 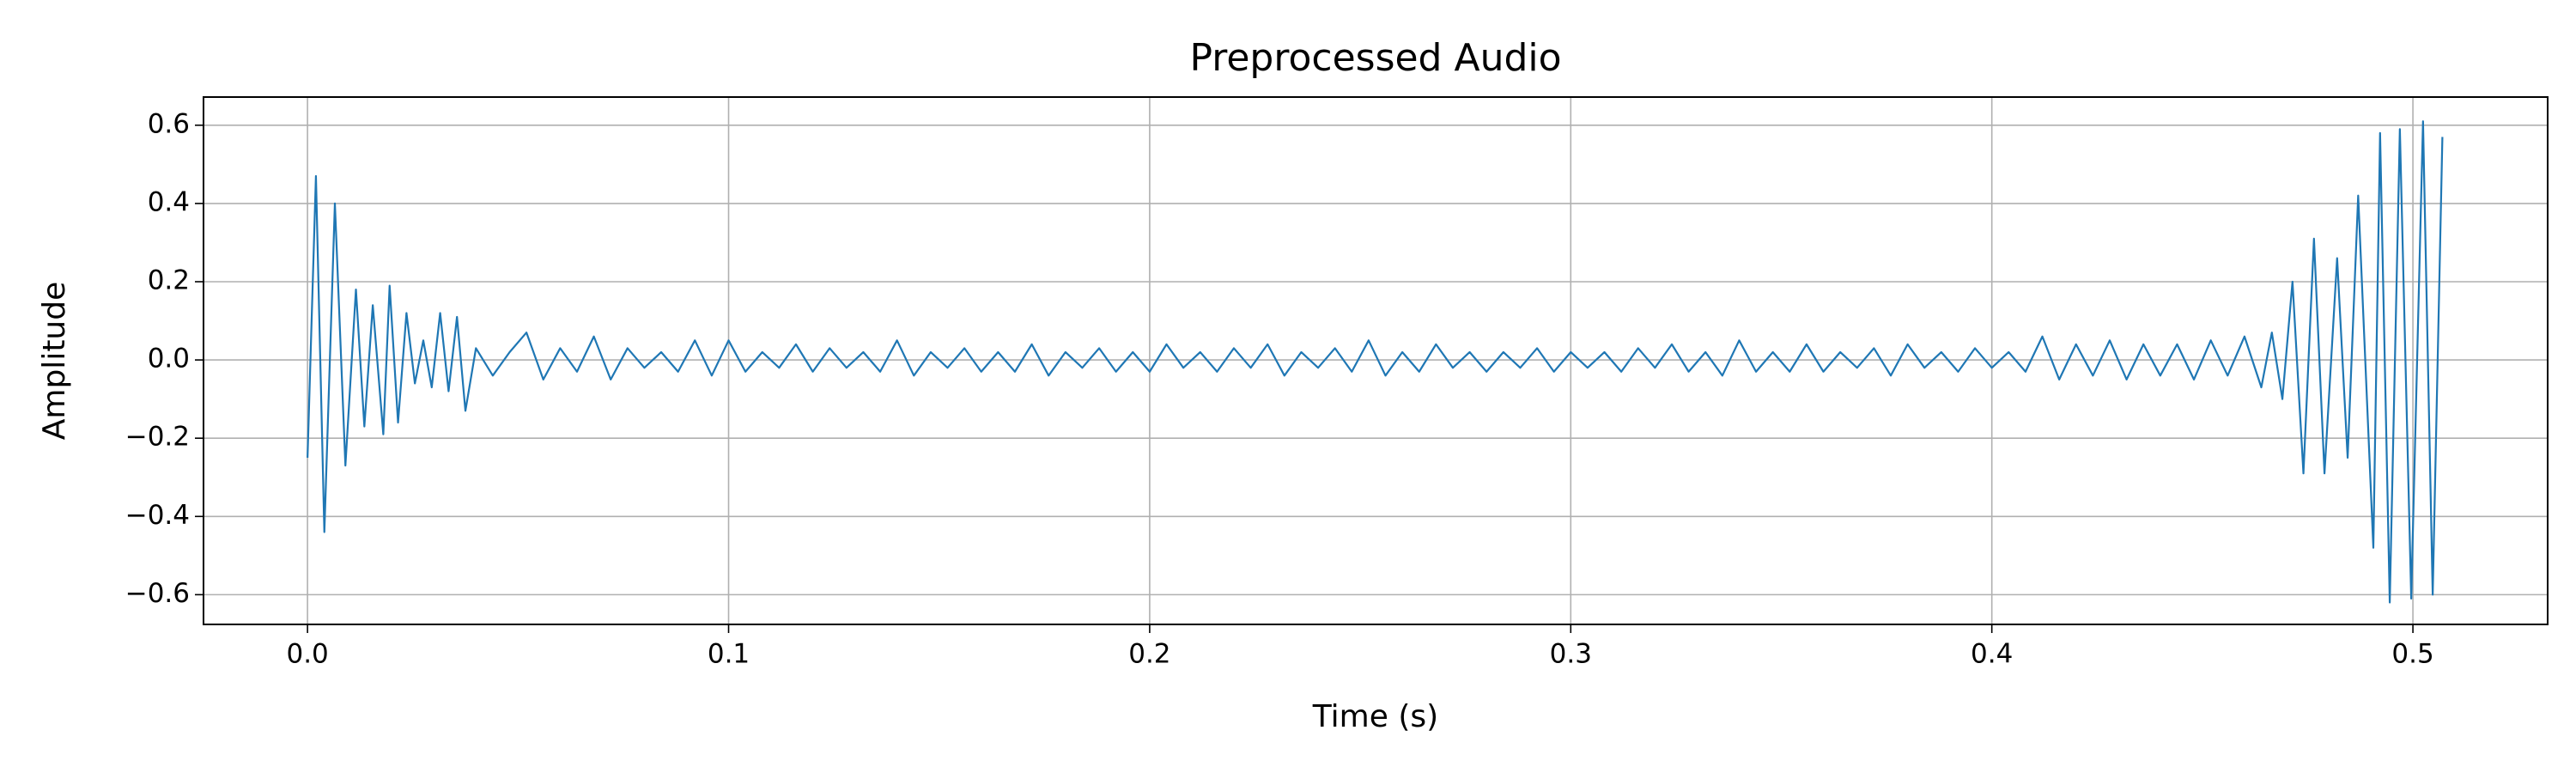 I want to click on y-tick-label: 0.6, so click(x=169, y=124).